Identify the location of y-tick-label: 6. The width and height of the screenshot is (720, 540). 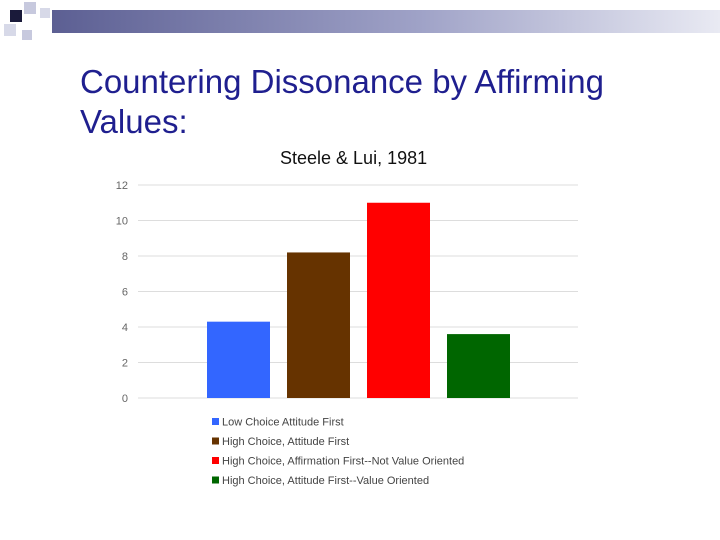
(125, 293).